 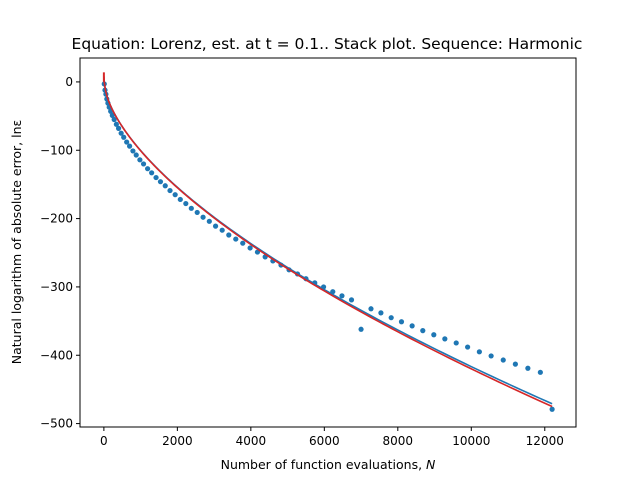 I want to click on x-tick-label: 4000, so click(x=251, y=441).